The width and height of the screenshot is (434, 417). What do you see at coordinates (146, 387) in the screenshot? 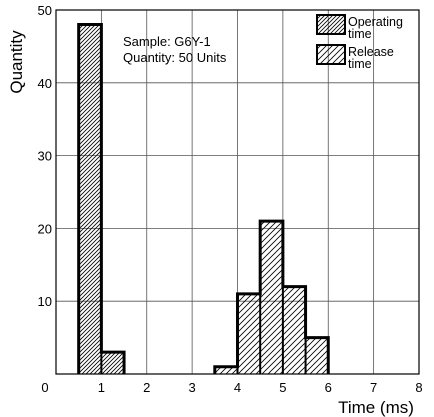
I see `x-tick-label: 2` at bounding box center [146, 387].